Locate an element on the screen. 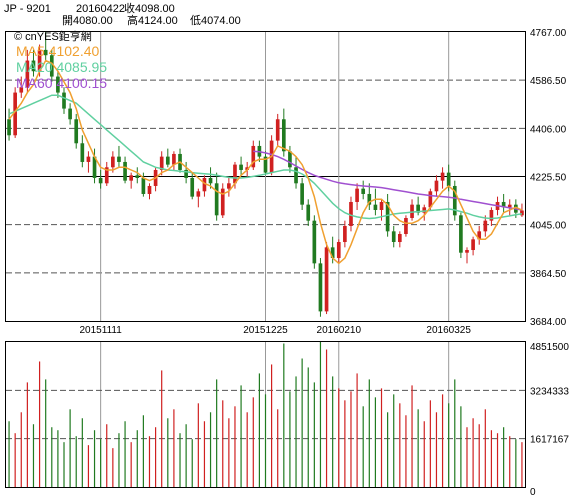  volume-tick-label: 3234333 is located at coordinates (549, 391).